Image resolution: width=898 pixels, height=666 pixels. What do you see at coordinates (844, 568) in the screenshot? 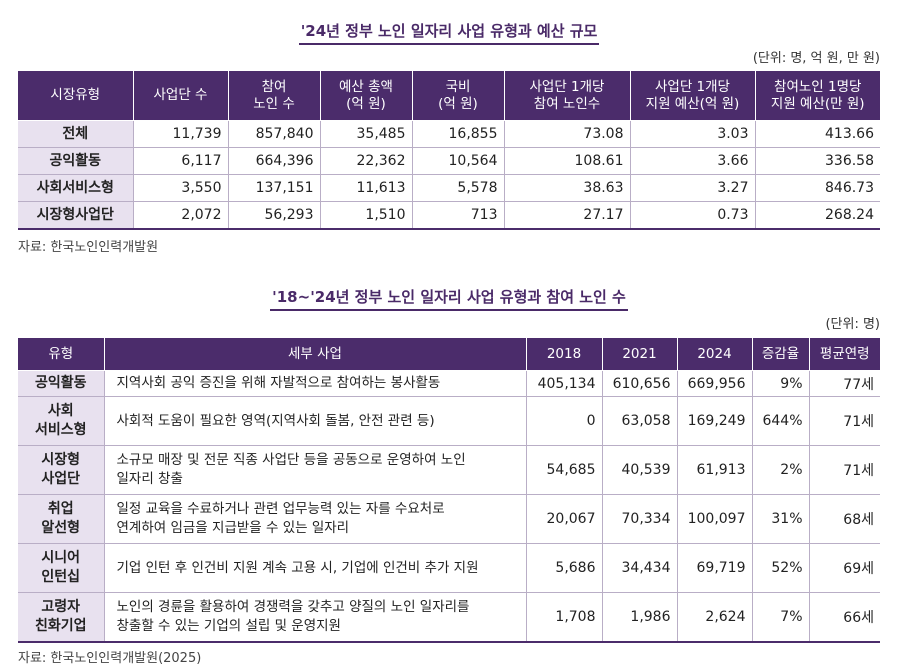
I see `value-cell: 69세` at bounding box center [844, 568].